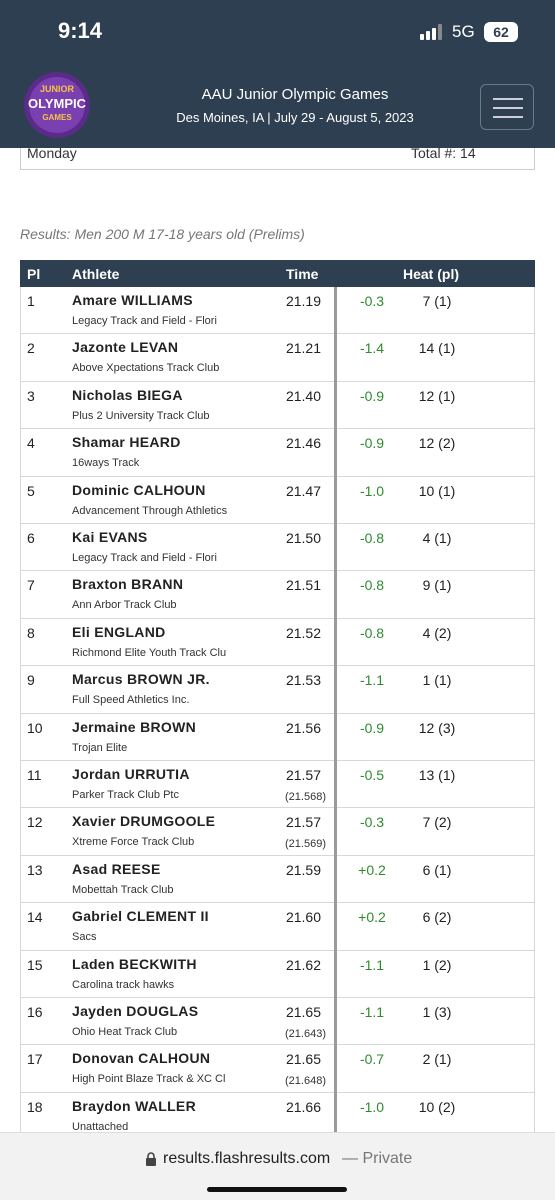  Describe the element at coordinates (305, 797) in the screenshot. I see `time-detail: (21.568)` at that location.